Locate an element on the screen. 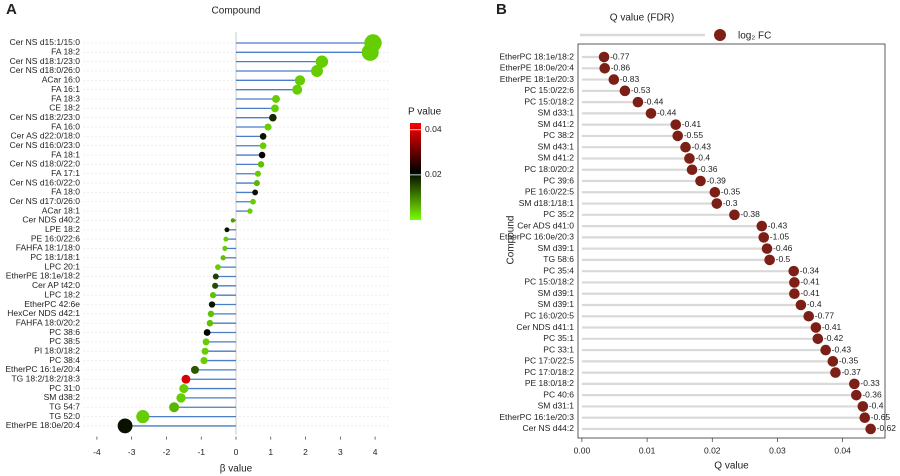  legend-label: log₂ FC is located at coordinates (754, 36).